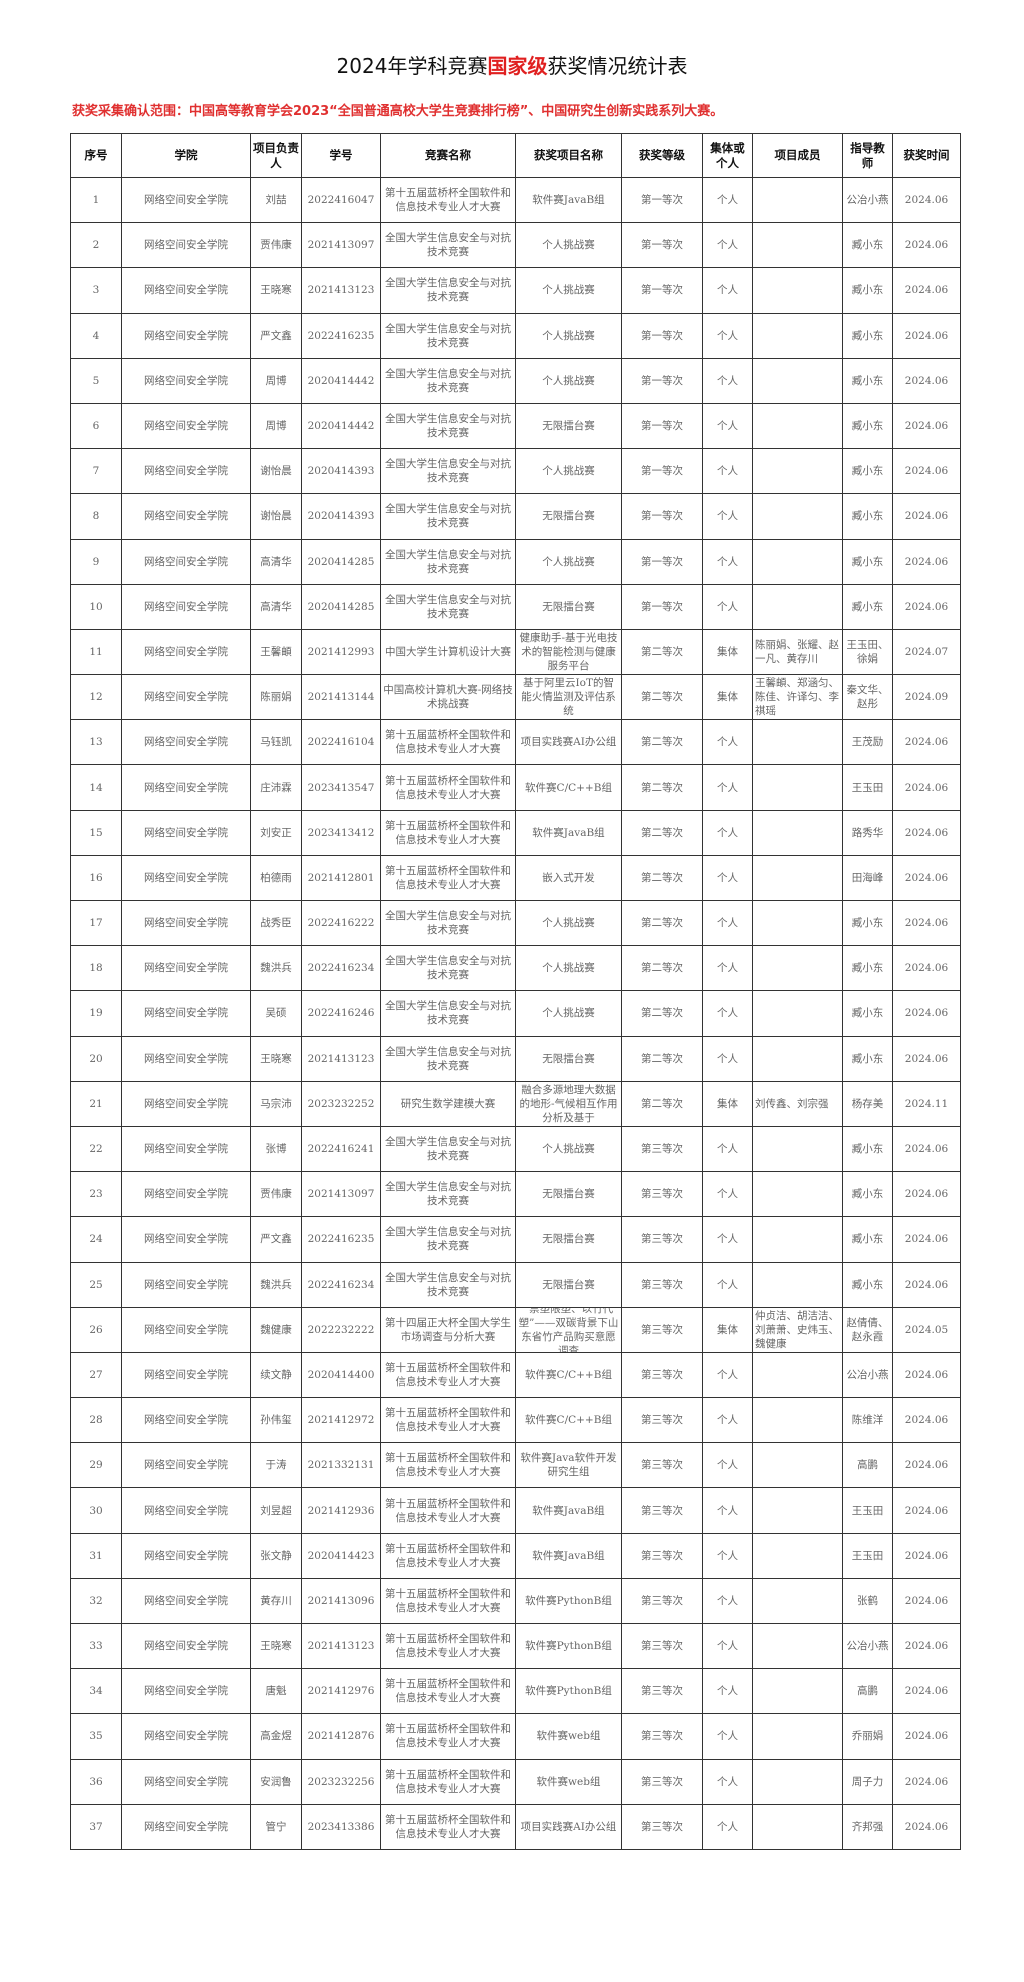 The width and height of the screenshot is (1024, 1982). Describe the element at coordinates (96, 742) in the screenshot. I see `cell-index: 13` at that location.